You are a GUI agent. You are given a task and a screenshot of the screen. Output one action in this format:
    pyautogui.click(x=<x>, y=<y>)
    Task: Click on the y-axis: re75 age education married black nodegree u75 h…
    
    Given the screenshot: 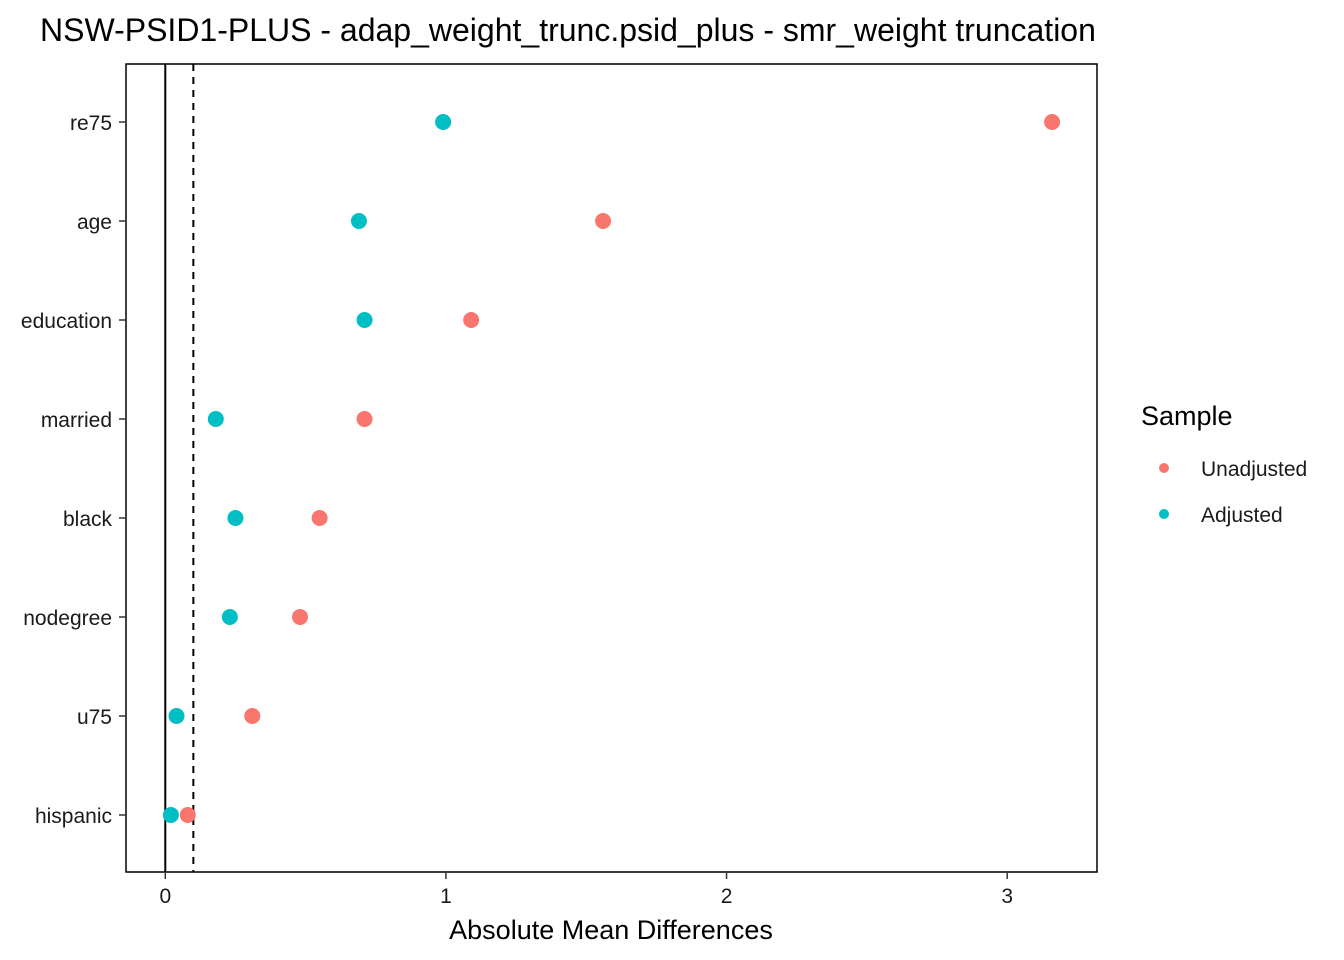 What is the action you would take?
    pyautogui.click(x=73, y=470)
    